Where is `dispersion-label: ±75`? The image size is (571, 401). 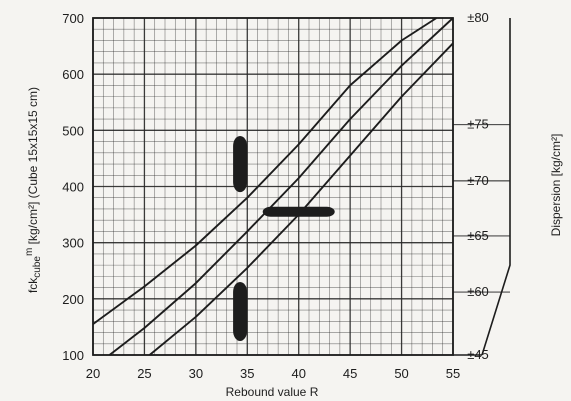
dispersion-label: ±75 is located at coordinates (478, 124).